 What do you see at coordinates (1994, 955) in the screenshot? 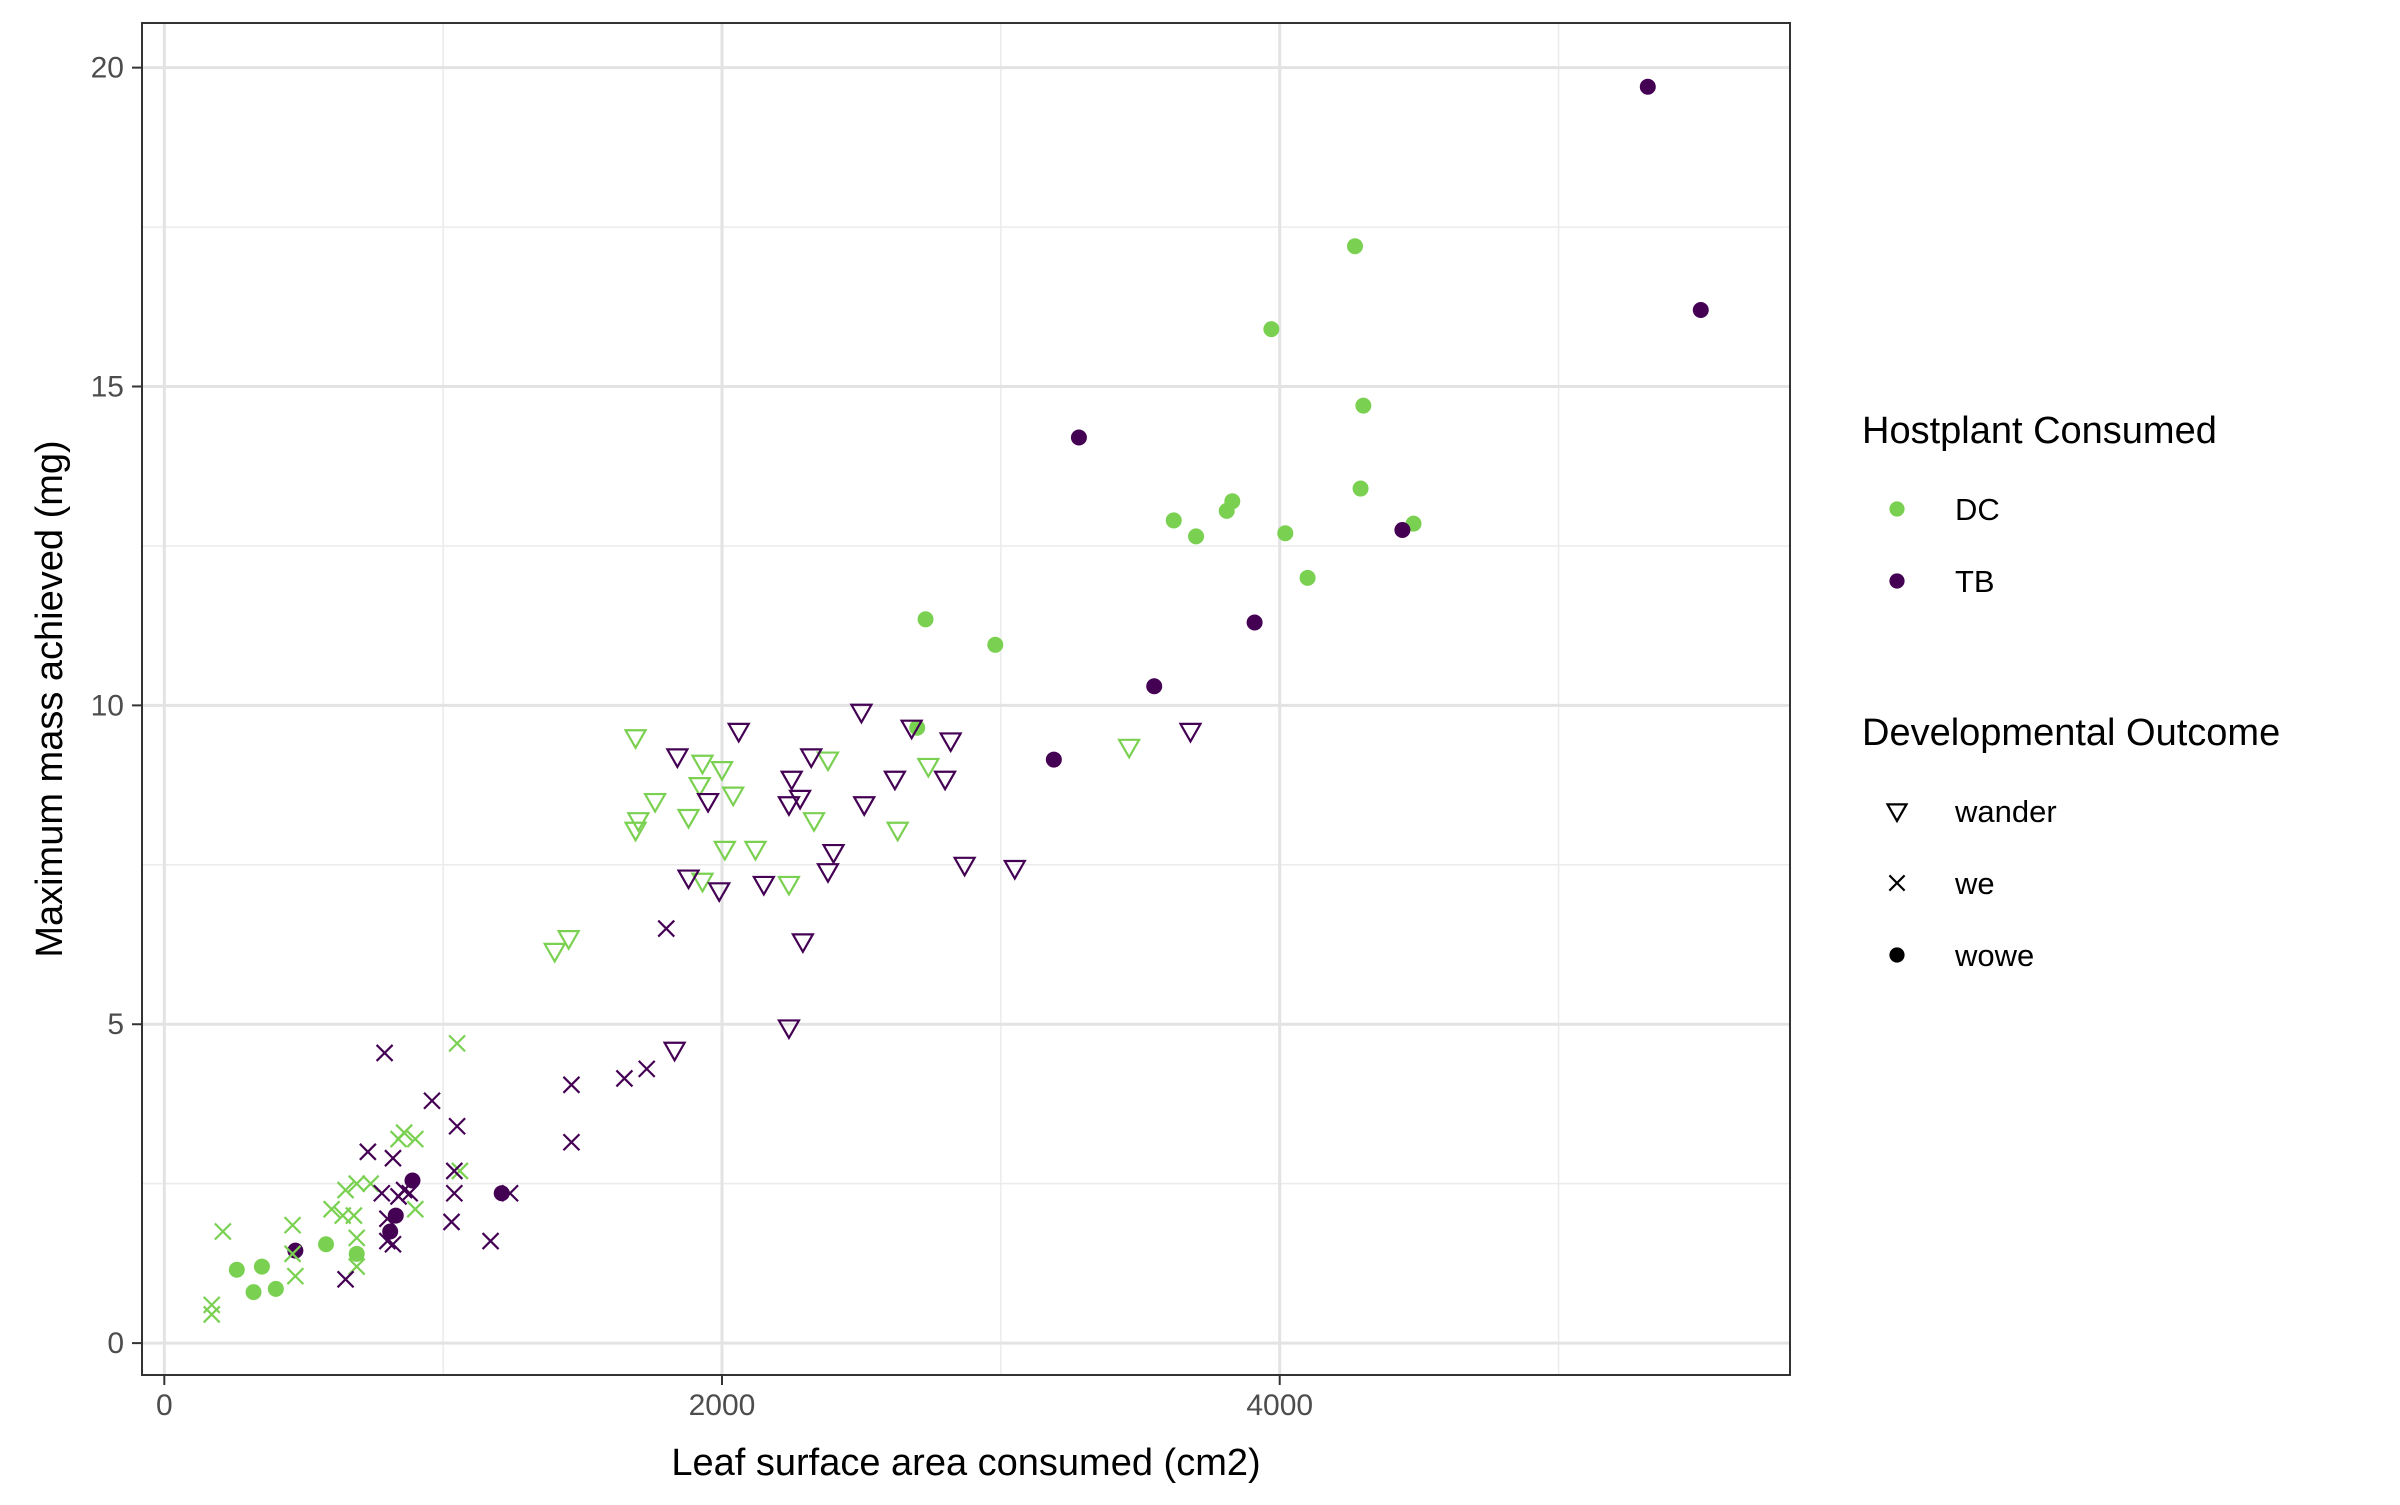
I see `legend-label: wowe` at bounding box center [1994, 955].